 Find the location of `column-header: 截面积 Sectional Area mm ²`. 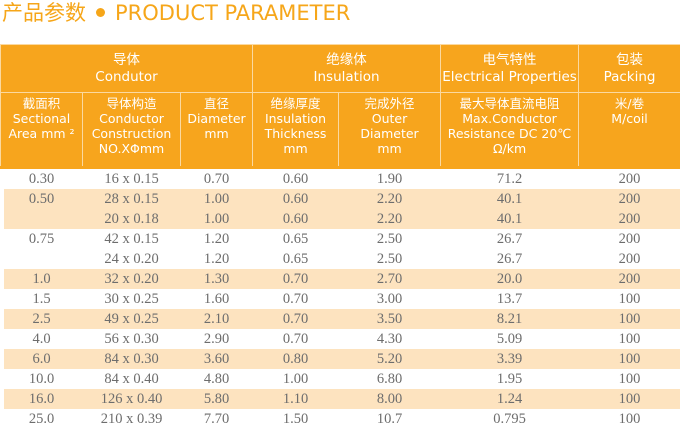

column-header: 截面积 Sectional Area mm ² is located at coordinates (41, 130).